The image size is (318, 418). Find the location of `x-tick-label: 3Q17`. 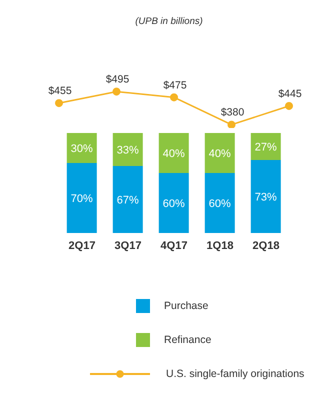

x-tick-label: 3Q17 is located at coordinates (128, 246).